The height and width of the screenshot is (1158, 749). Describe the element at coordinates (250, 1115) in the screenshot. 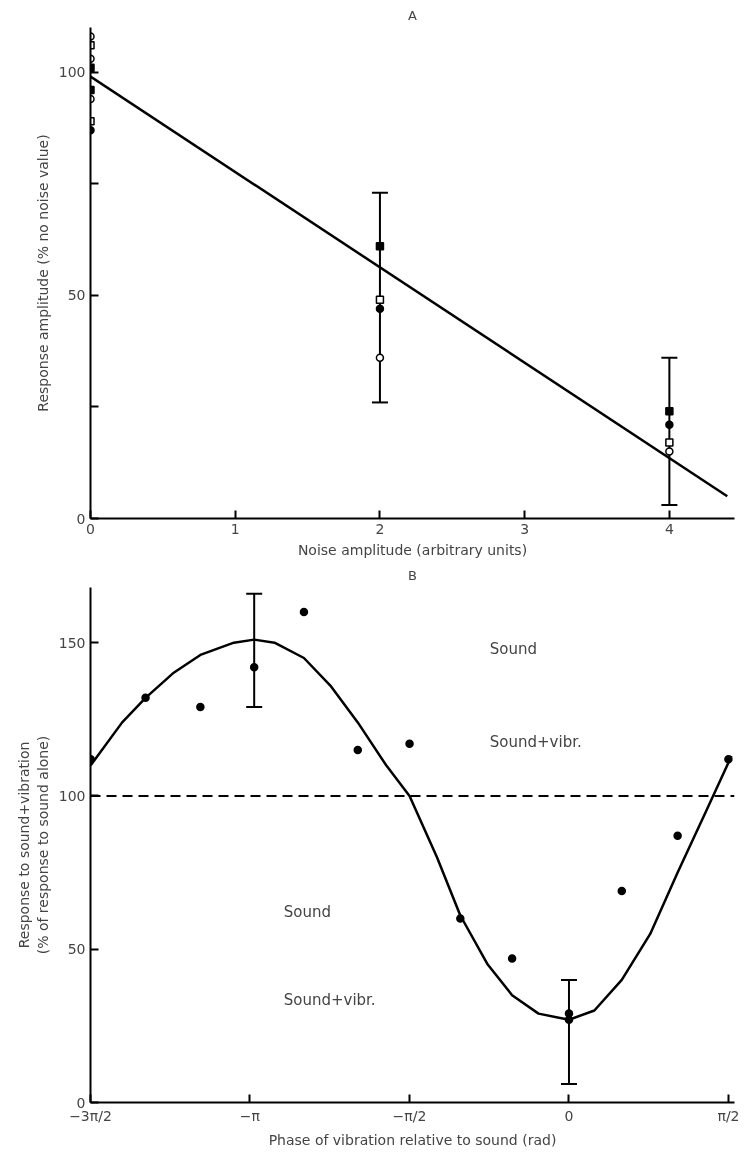

I see `x-tick-label: −π` at that location.